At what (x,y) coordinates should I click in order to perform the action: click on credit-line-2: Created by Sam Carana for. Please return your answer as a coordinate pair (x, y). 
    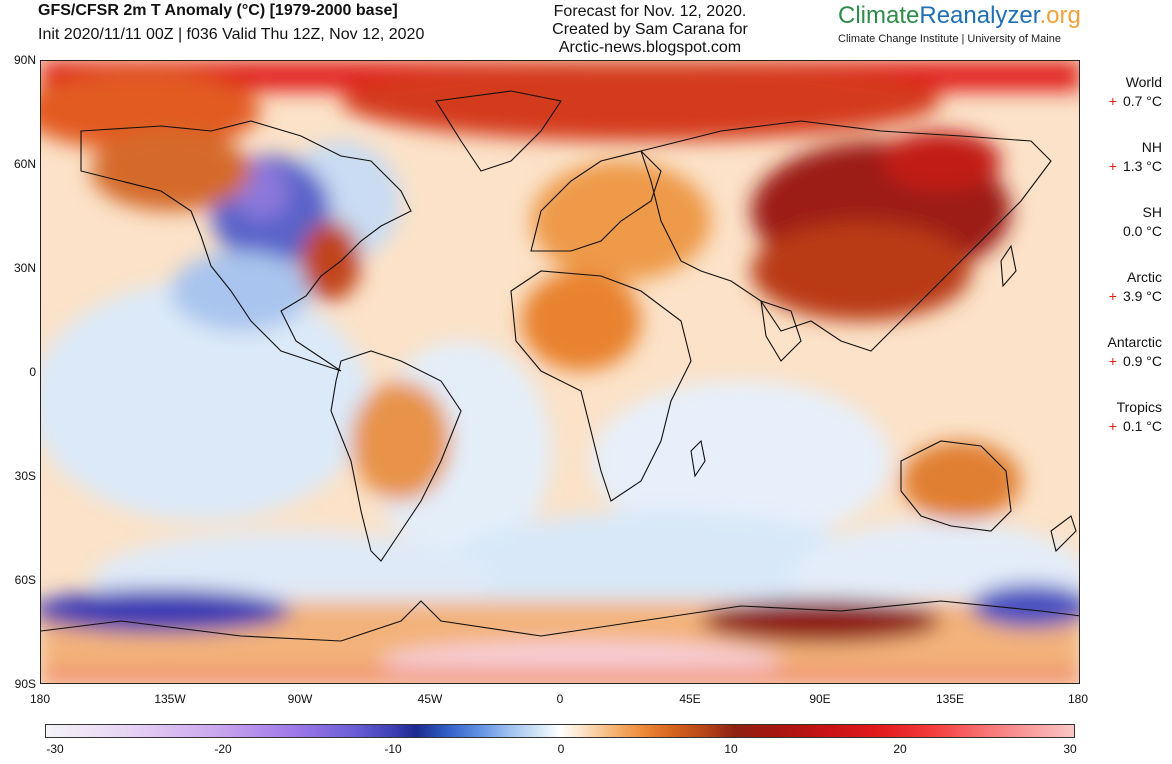
    Looking at the image, I should click on (650, 29).